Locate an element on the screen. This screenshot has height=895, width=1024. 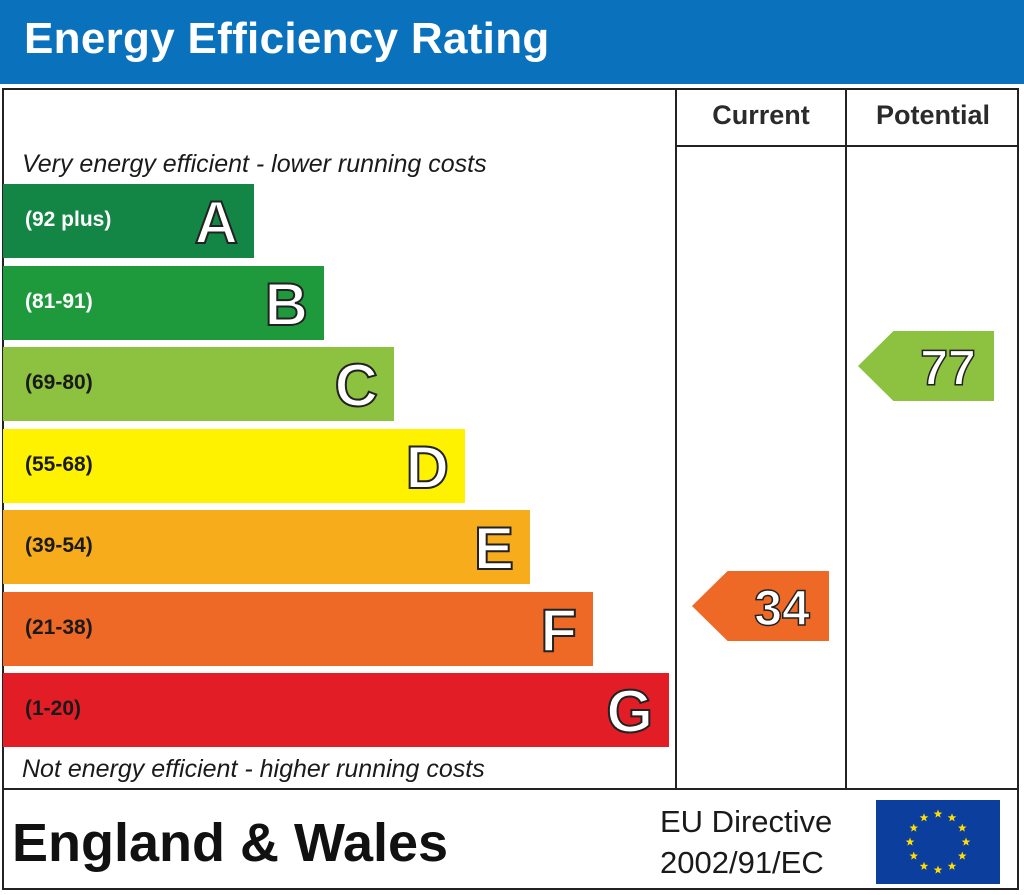
title-bar: Energy Efficiency Rating is located at coordinates (512, 42).